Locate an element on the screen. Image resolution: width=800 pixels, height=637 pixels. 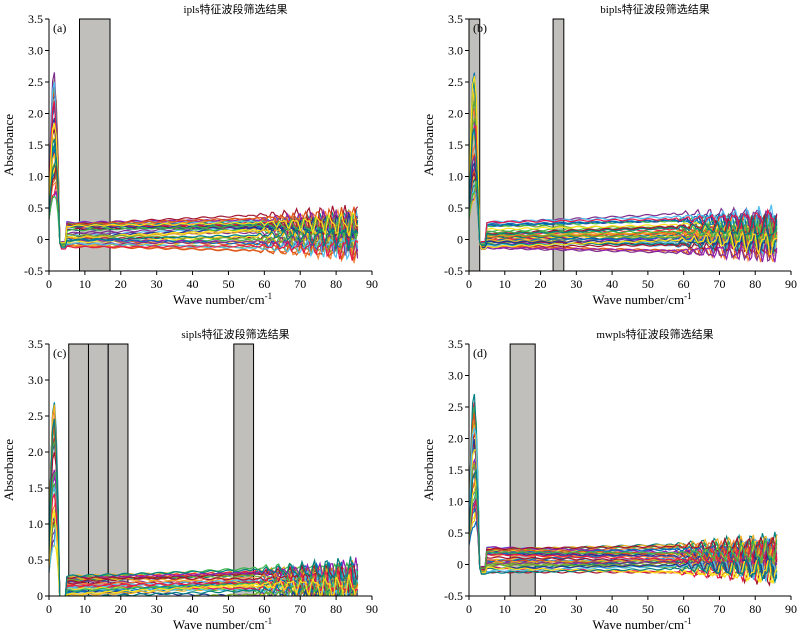
panel-tag: (d) is located at coordinates (480, 353).